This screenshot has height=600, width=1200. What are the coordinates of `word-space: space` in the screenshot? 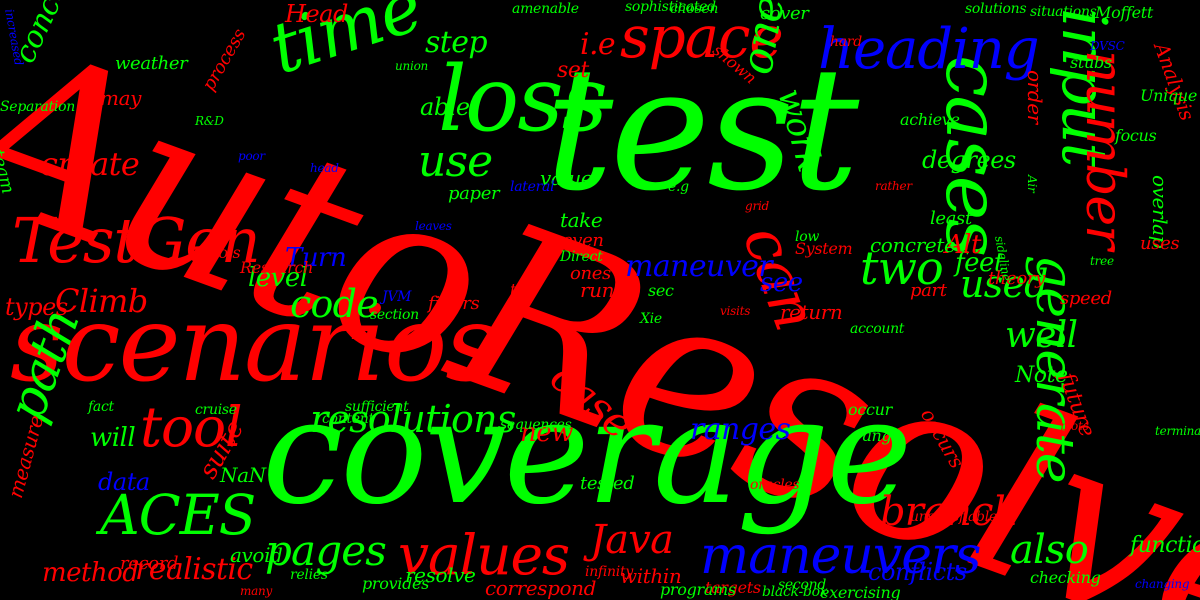 It's located at (702, 37).